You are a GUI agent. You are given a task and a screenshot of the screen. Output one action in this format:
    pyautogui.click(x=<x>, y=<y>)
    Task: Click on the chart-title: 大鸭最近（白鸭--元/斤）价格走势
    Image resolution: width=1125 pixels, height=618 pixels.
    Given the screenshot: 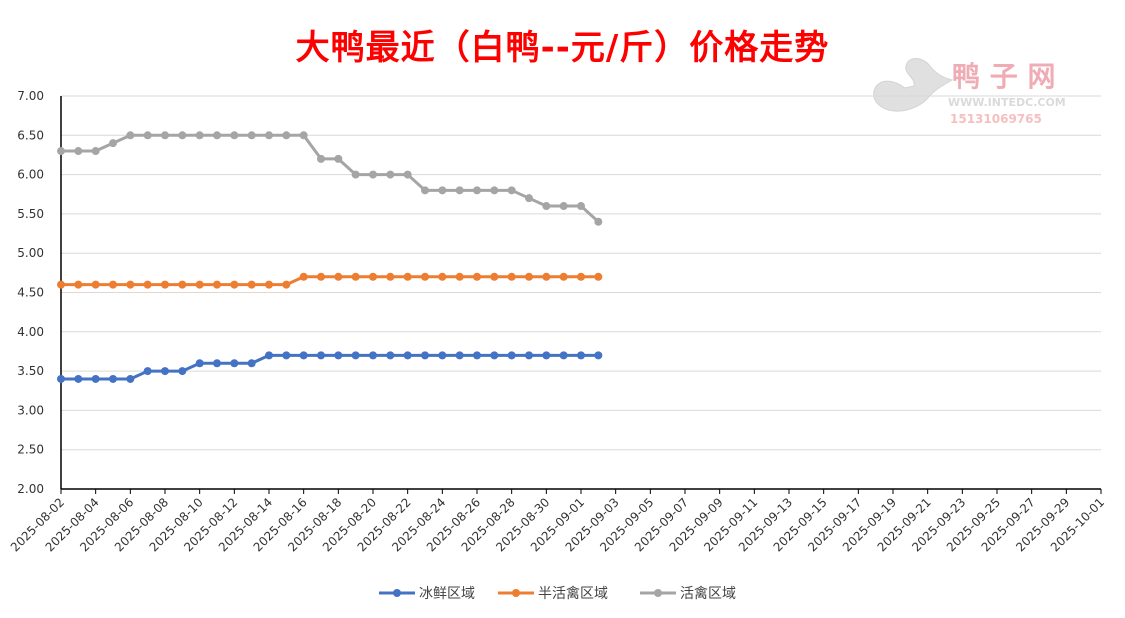 What is the action you would take?
    pyautogui.click(x=562, y=48)
    